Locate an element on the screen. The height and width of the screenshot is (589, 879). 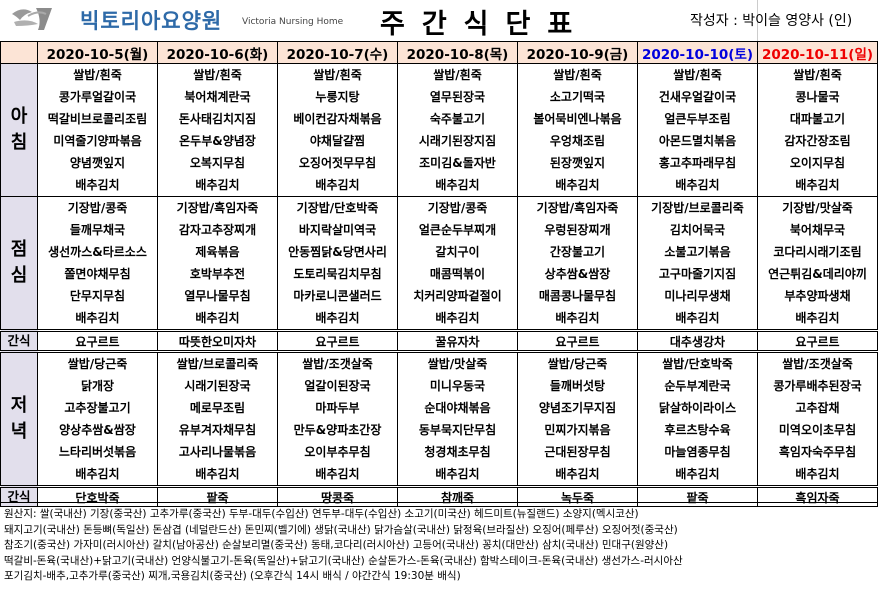
snack-cell: 꿀유자차 is located at coordinates (457, 340).